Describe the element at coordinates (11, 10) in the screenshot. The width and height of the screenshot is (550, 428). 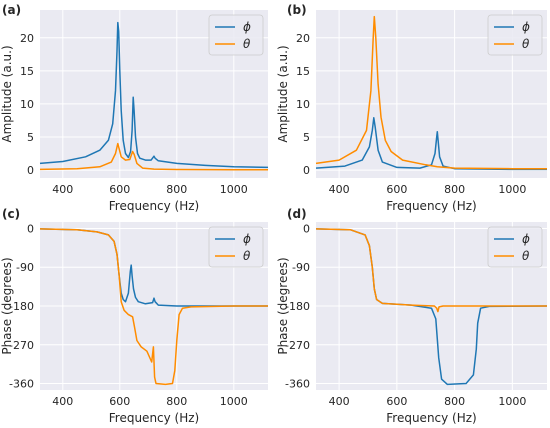
I see `panel-label: (a)` at that location.